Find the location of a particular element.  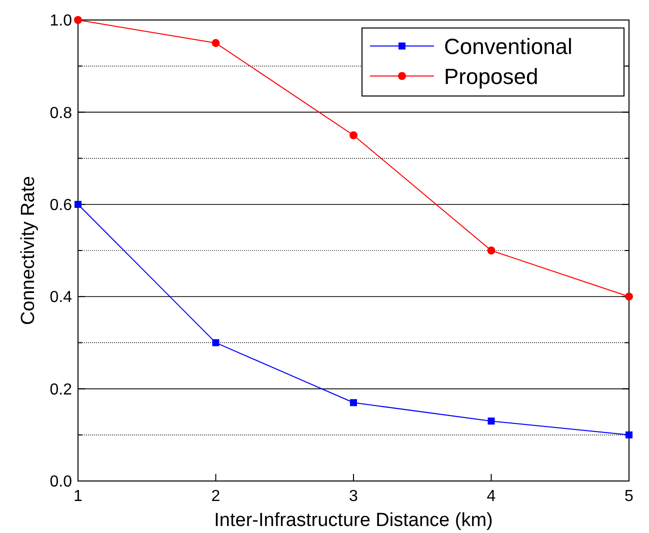

x-tick-label: 4 is located at coordinates (491, 496).